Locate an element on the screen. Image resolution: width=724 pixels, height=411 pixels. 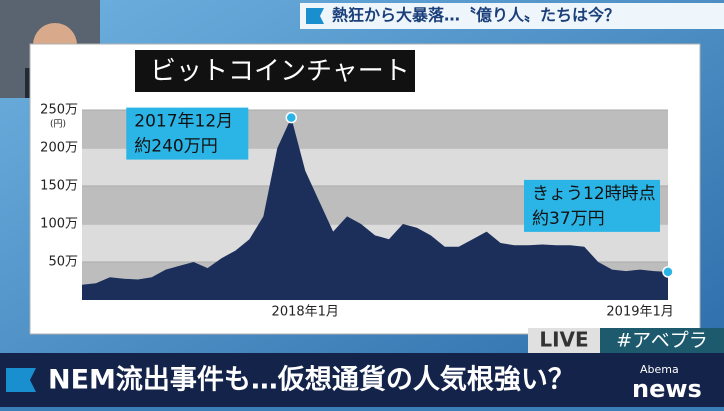
banner-flag is located at coordinates (315, 16).